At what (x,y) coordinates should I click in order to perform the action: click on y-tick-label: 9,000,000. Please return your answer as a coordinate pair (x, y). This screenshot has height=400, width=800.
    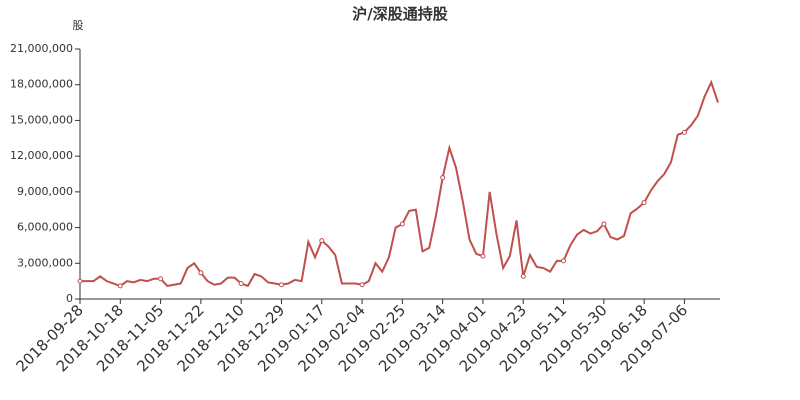
    Looking at the image, I should click on (45, 191).